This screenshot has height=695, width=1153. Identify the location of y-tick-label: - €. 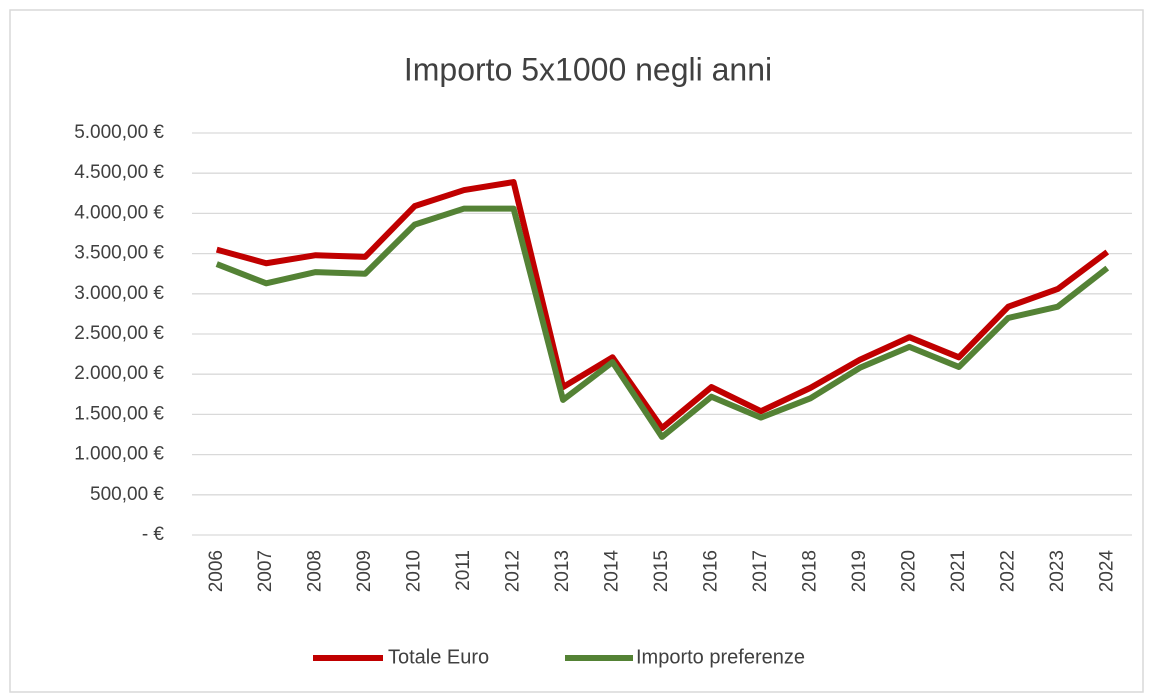
(153, 534).